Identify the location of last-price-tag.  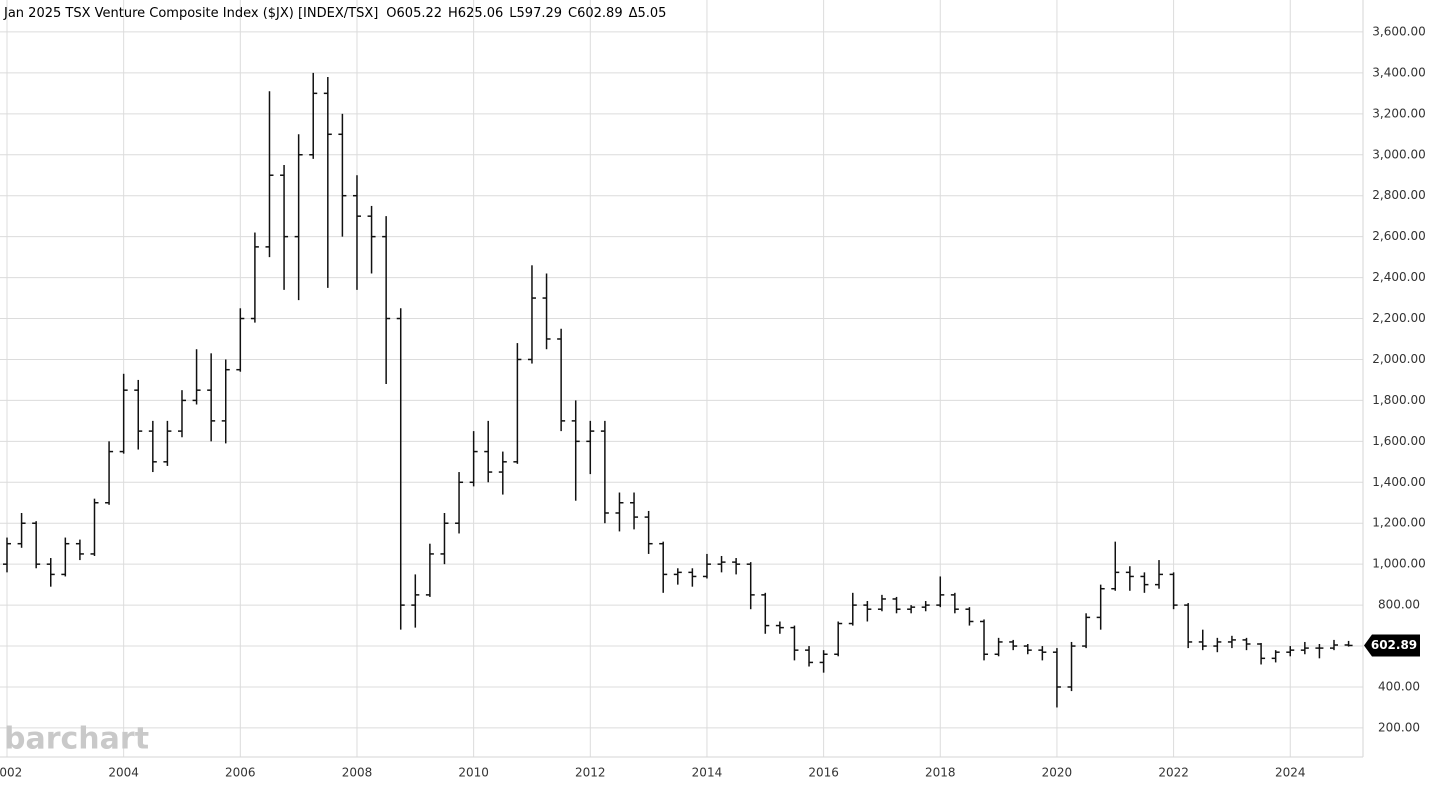
(1392, 645).